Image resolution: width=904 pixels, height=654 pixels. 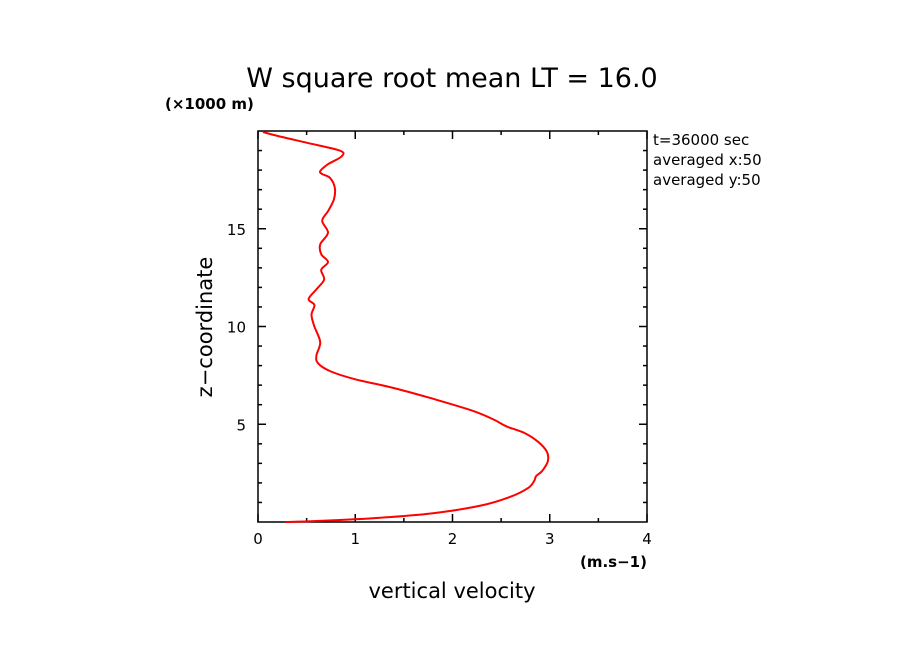 I want to click on y-tick-label: 15, so click(x=236, y=230).